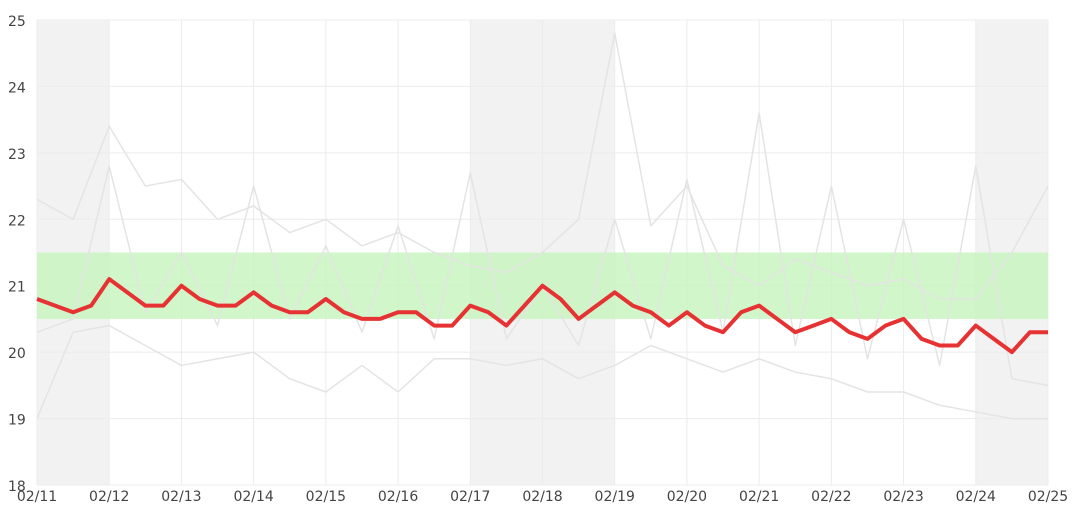 This screenshot has width=1078, height=506. I want to click on x-tick-label: 02/18, so click(542, 497).